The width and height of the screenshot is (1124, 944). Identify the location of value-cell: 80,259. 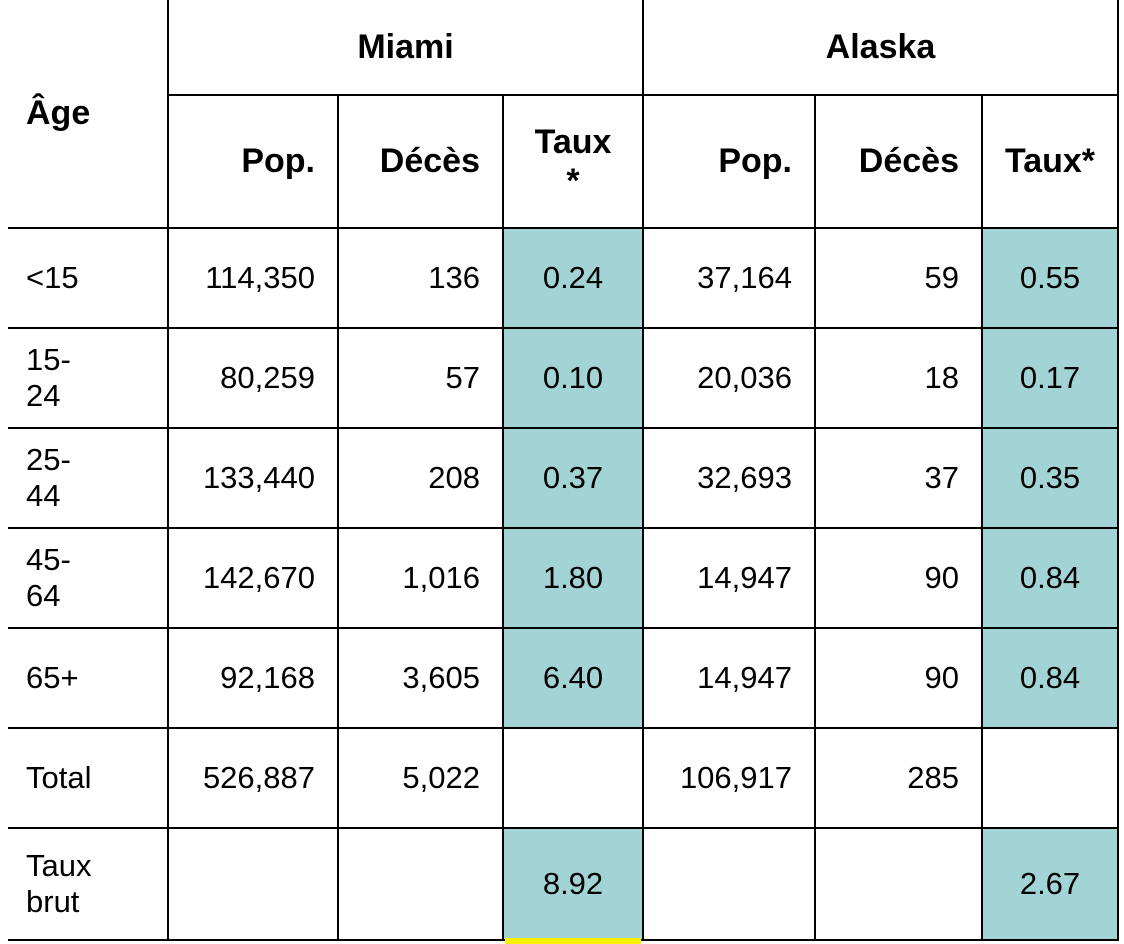
(253, 378).